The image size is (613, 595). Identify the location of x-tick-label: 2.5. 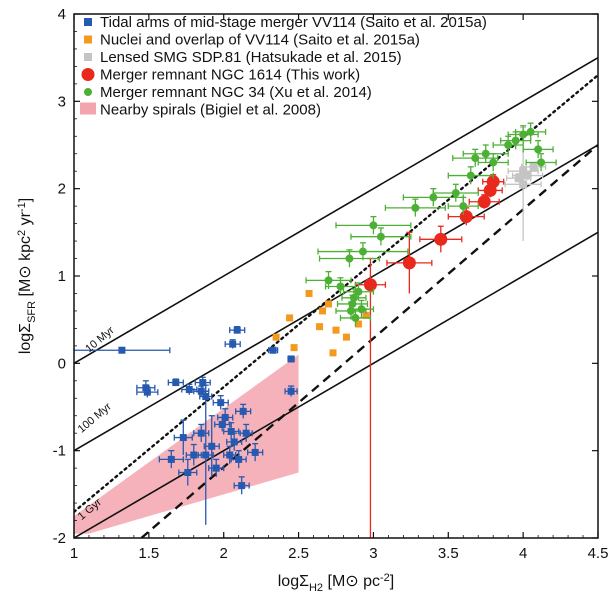
(298, 553).